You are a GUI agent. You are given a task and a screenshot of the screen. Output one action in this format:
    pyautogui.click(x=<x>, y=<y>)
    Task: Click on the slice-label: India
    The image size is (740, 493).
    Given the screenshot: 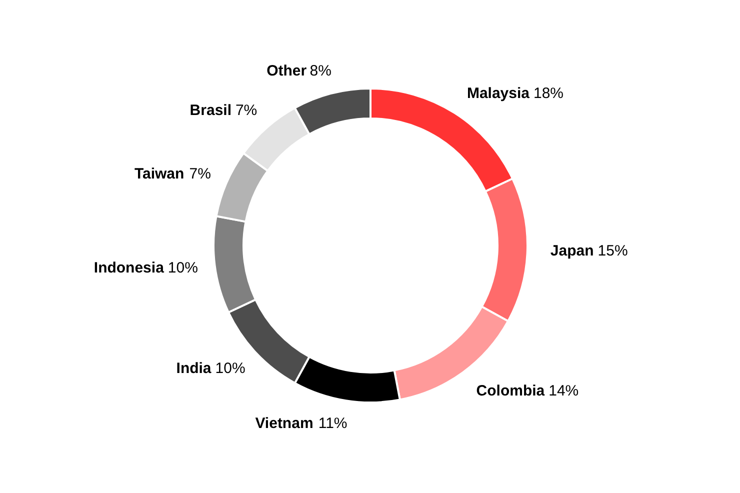 What is the action you would take?
    pyautogui.click(x=194, y=369)
    